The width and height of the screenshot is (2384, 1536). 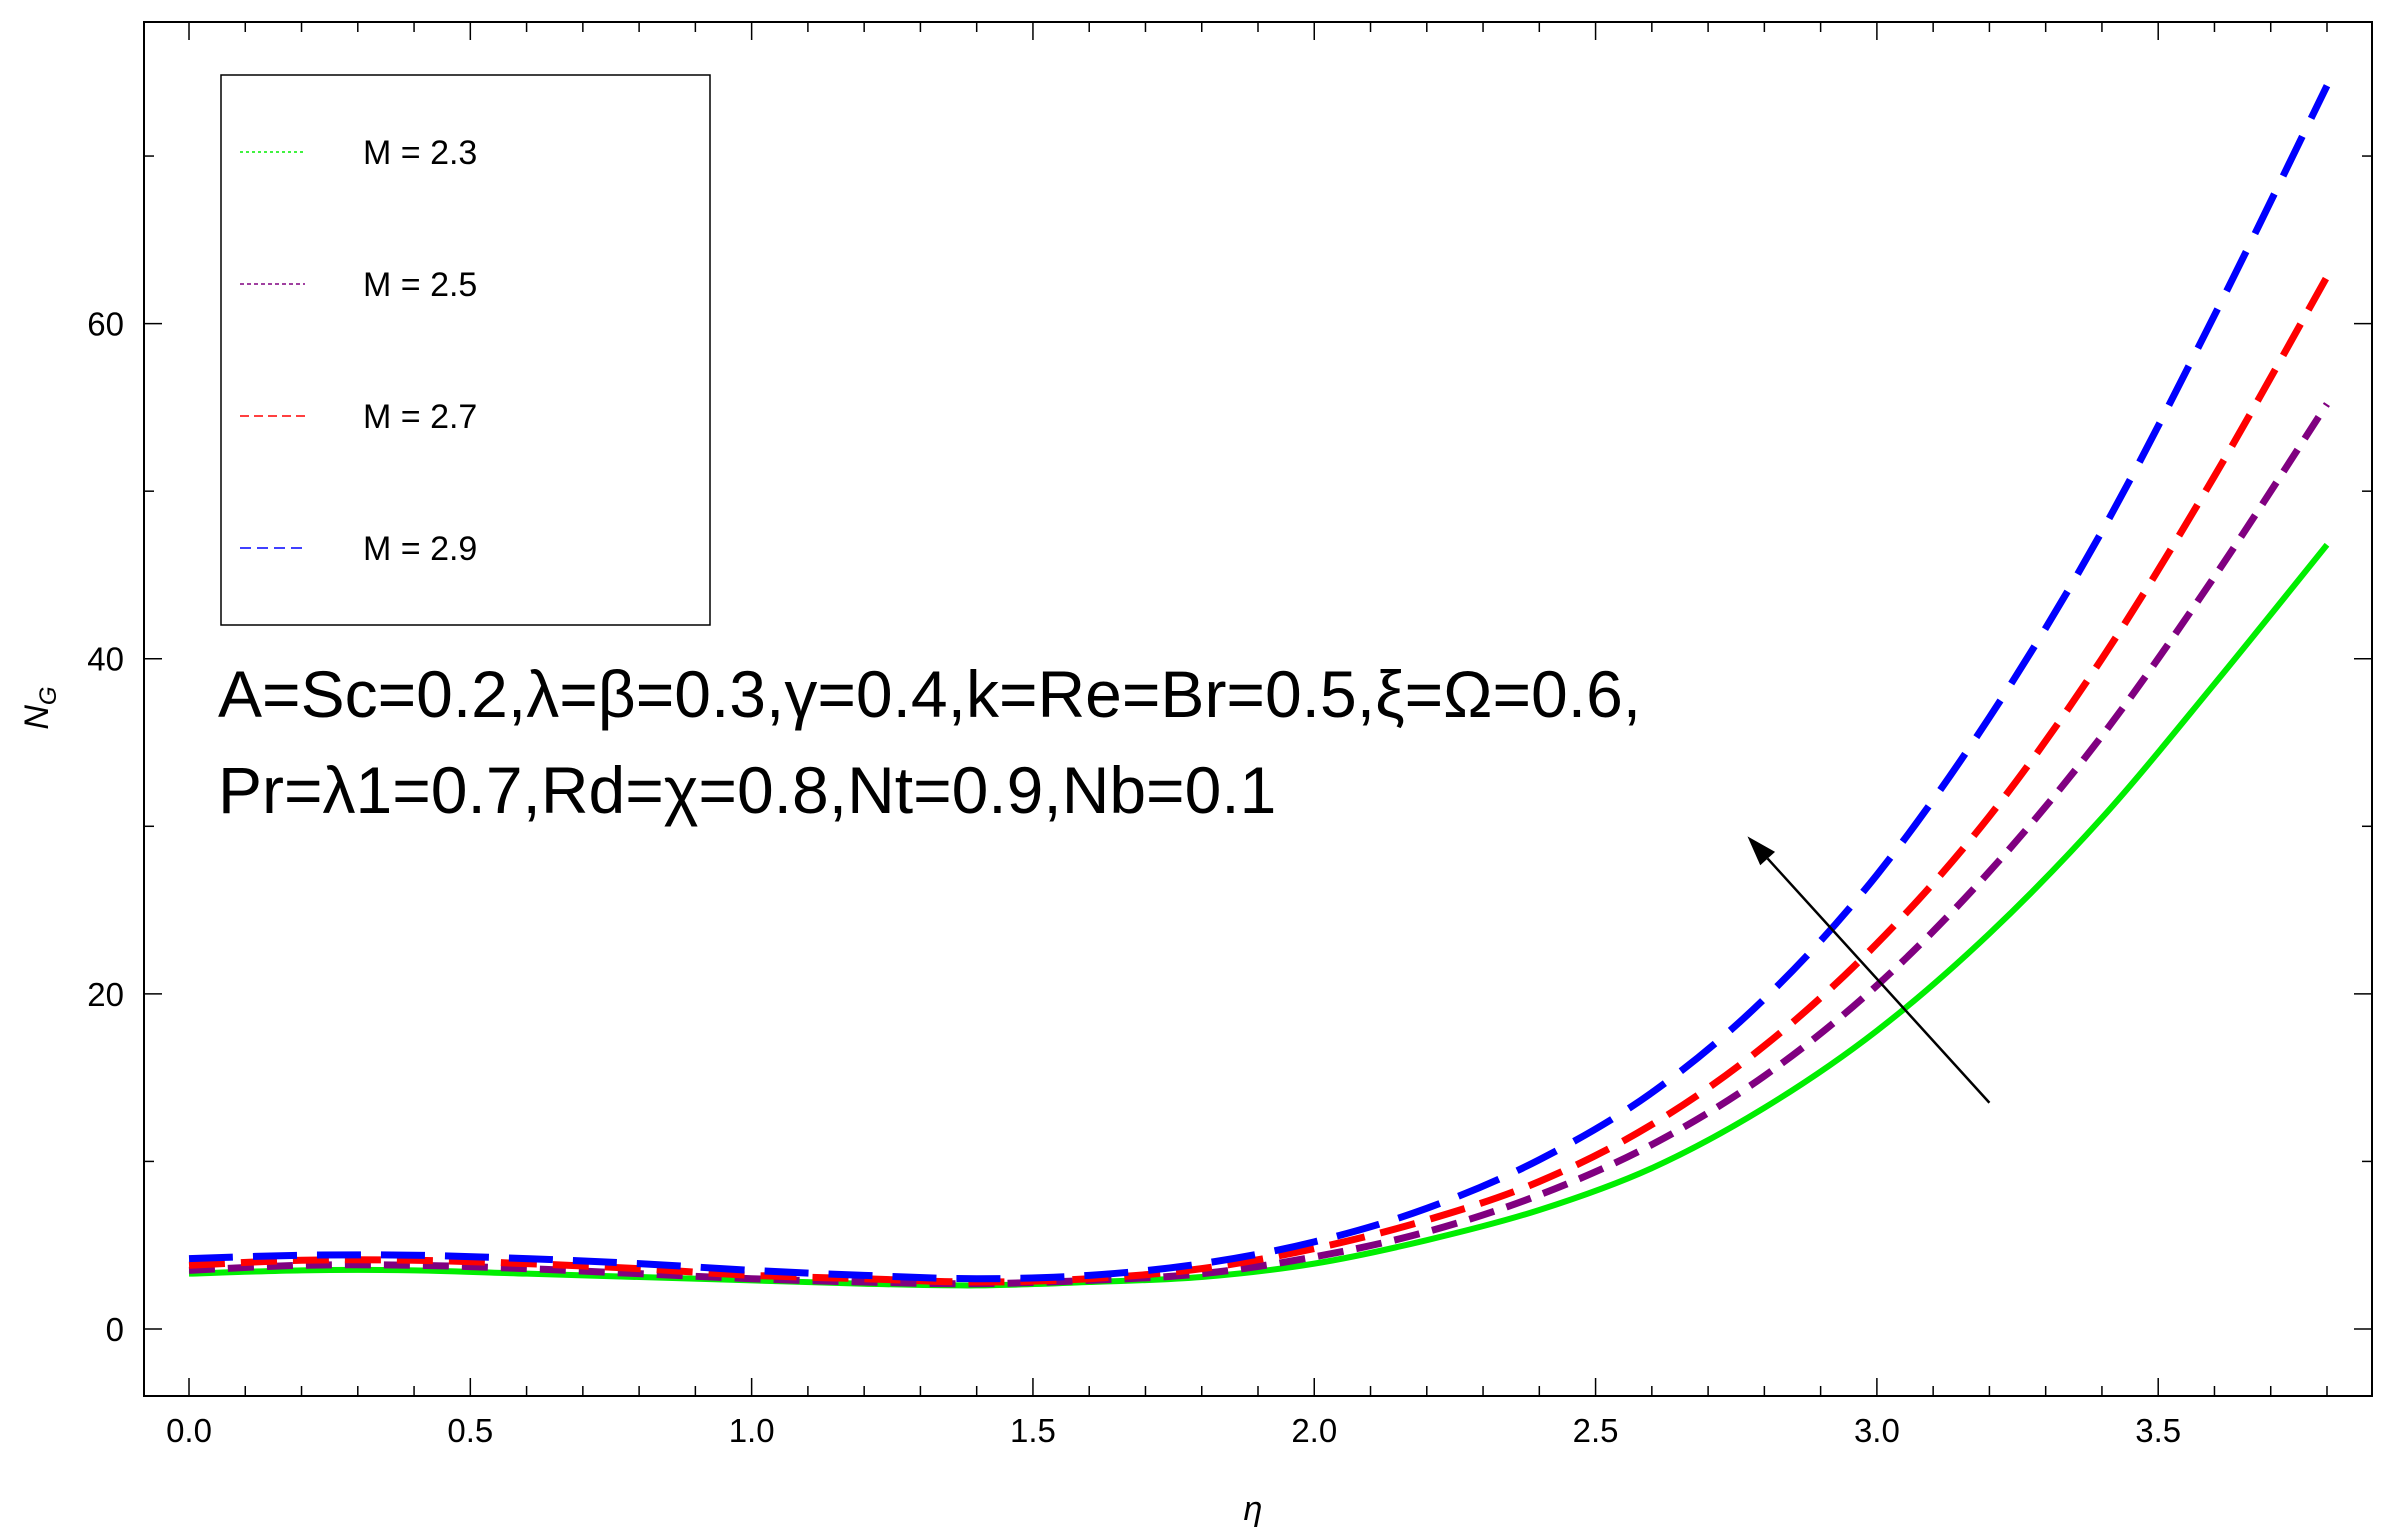 I want to click on y-axis-title-sub: G, so click(x=48, y=695).